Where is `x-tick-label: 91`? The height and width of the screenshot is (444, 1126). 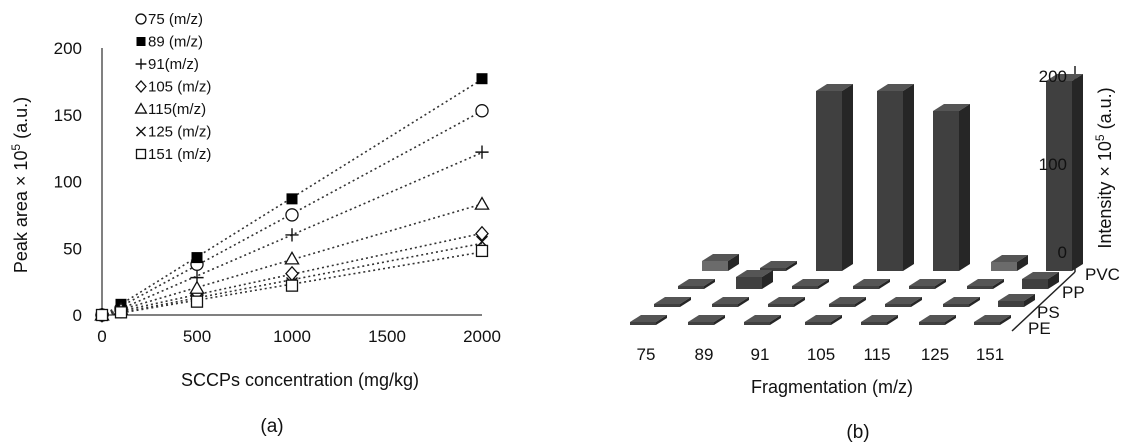 x-tick-label: 91 is located at coordinates (760, 354).